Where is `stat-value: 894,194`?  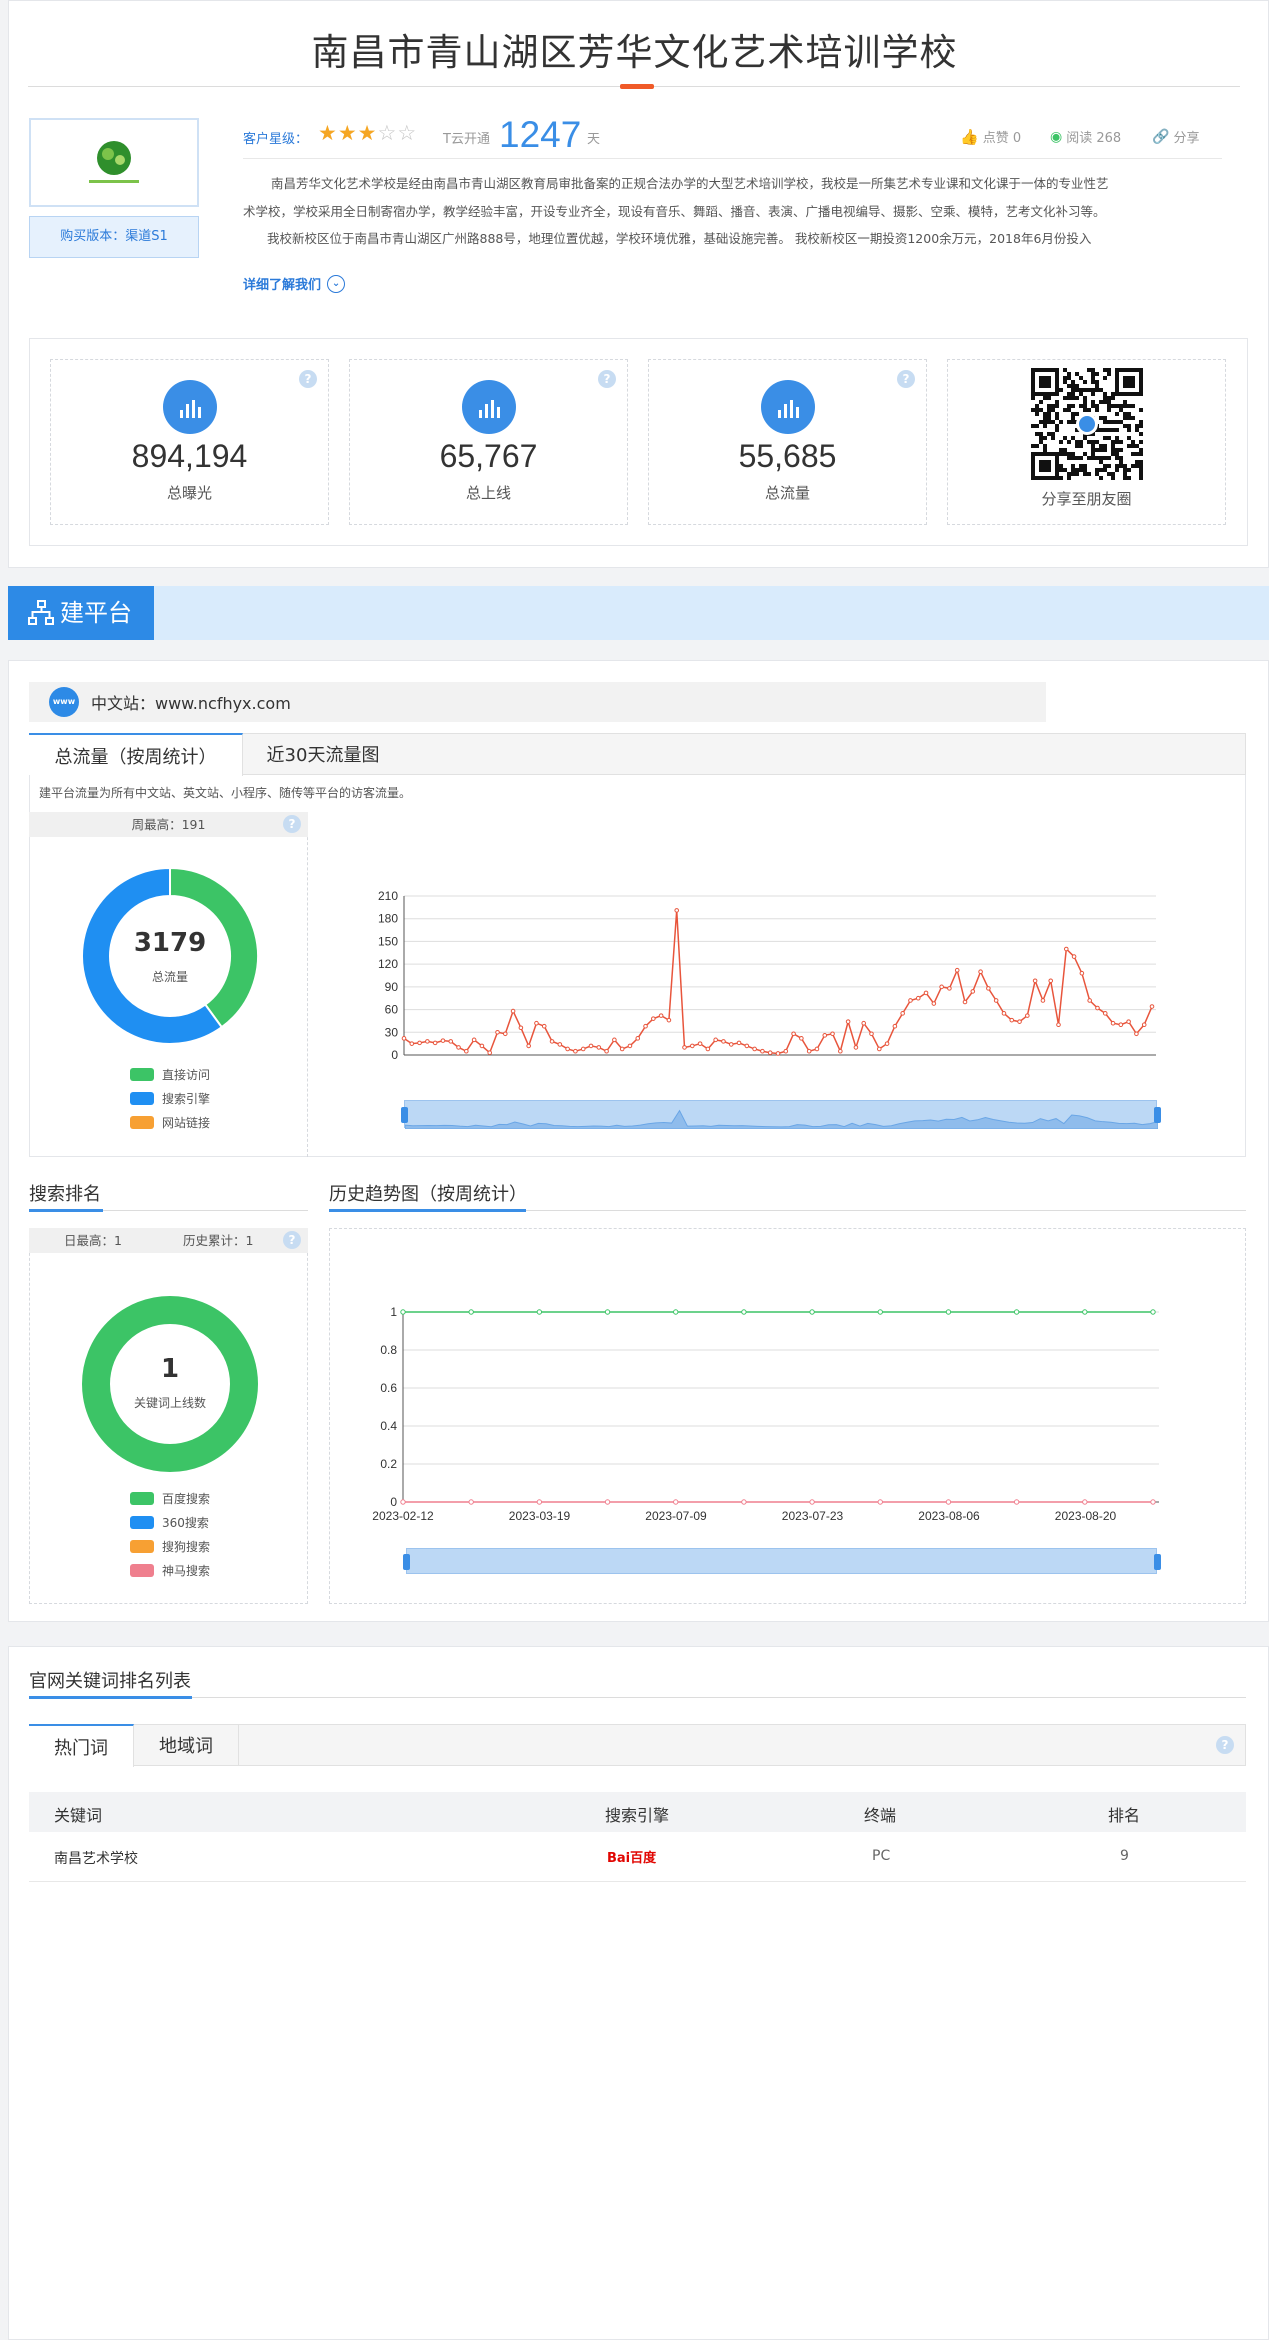
stat-value: 894,194 is located at coordinates (189, 456).